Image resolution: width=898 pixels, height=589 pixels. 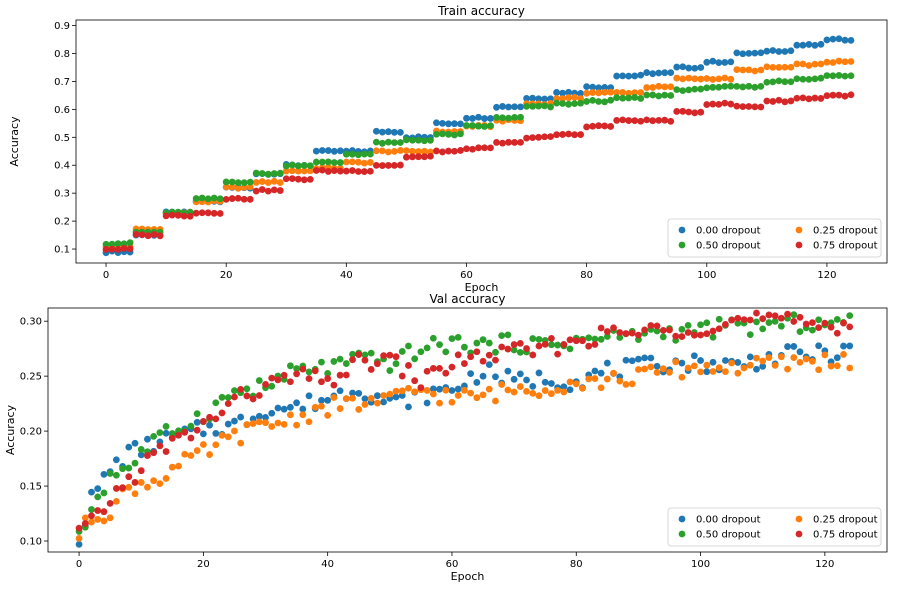 I want to click on y-tick-label: 0.2, so click(x=62, y=222).